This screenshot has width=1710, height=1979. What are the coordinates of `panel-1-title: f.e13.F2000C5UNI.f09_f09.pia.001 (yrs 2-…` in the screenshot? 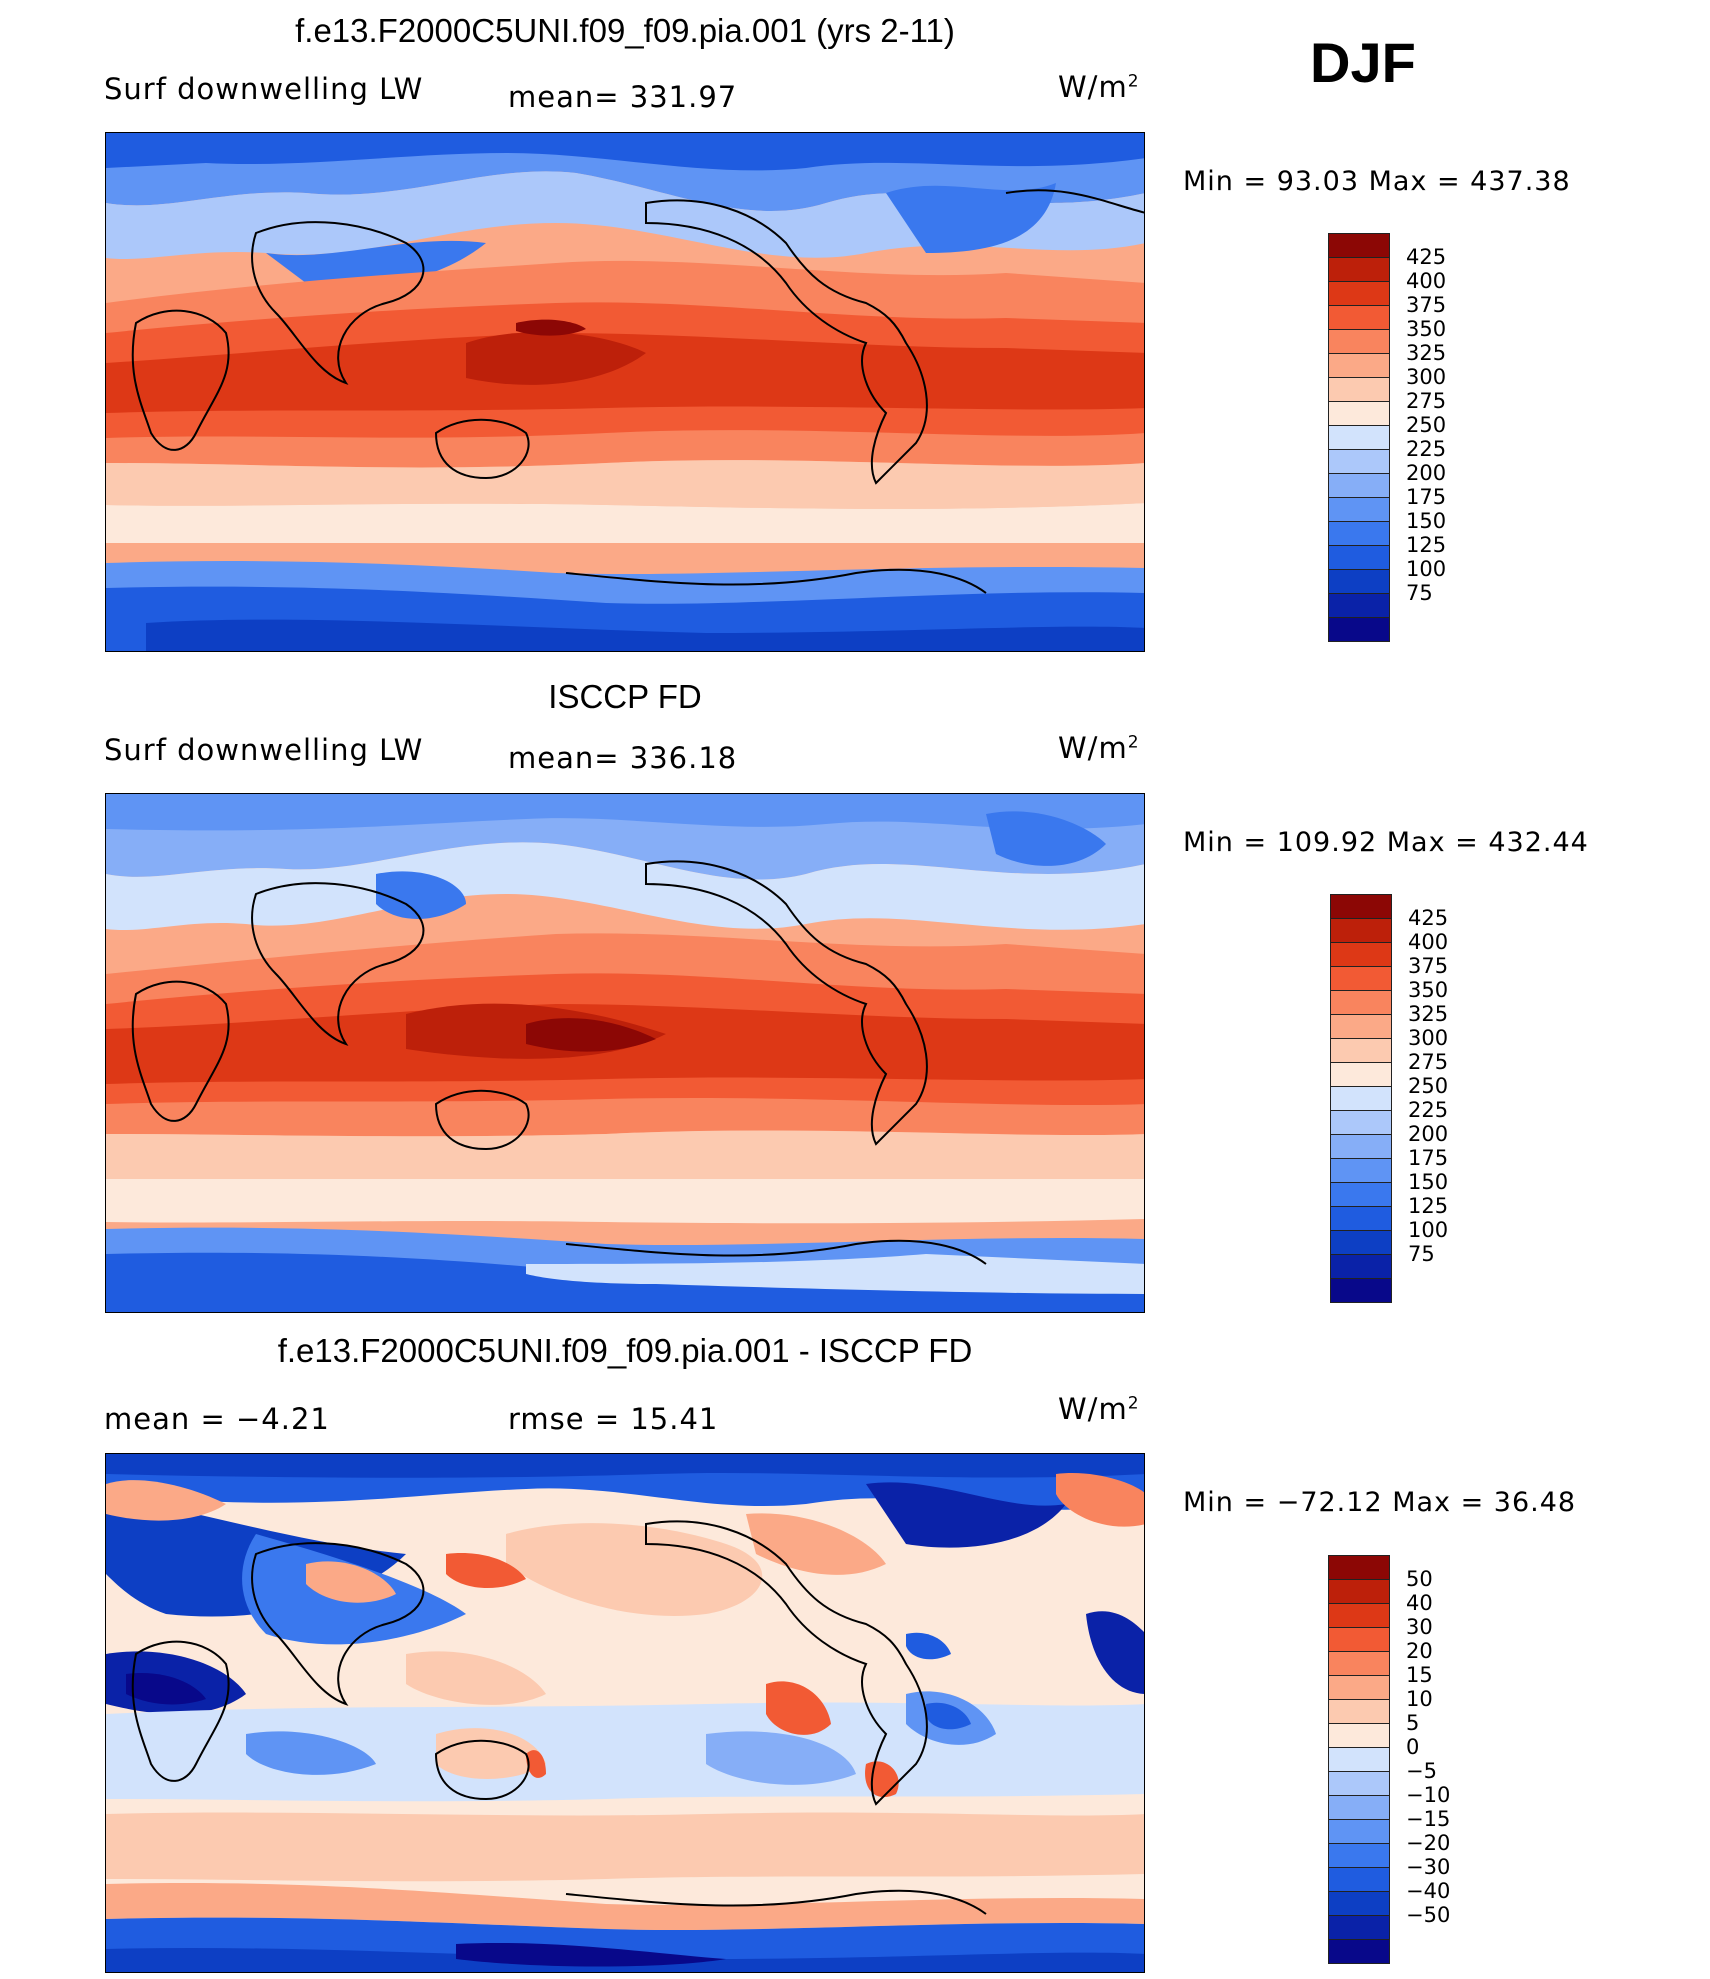 It's located at (625, 30).